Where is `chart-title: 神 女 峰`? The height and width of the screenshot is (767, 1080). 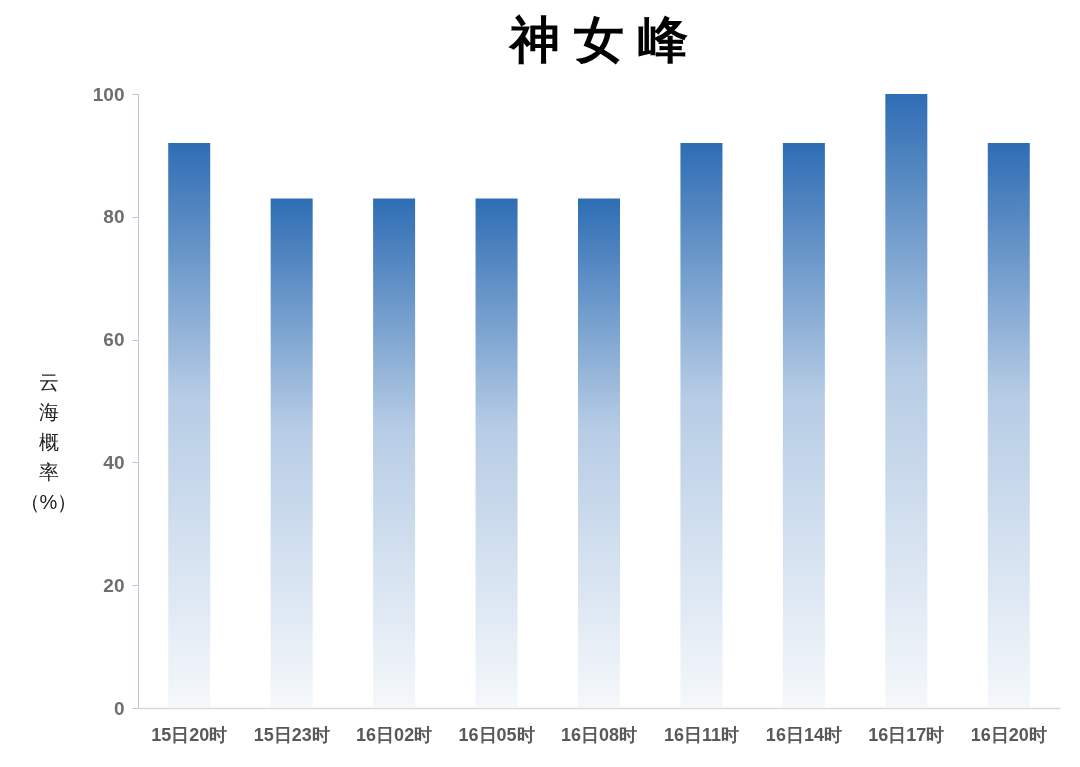
chart-title: 神 女 峰 is located at coordinates (598, 40).